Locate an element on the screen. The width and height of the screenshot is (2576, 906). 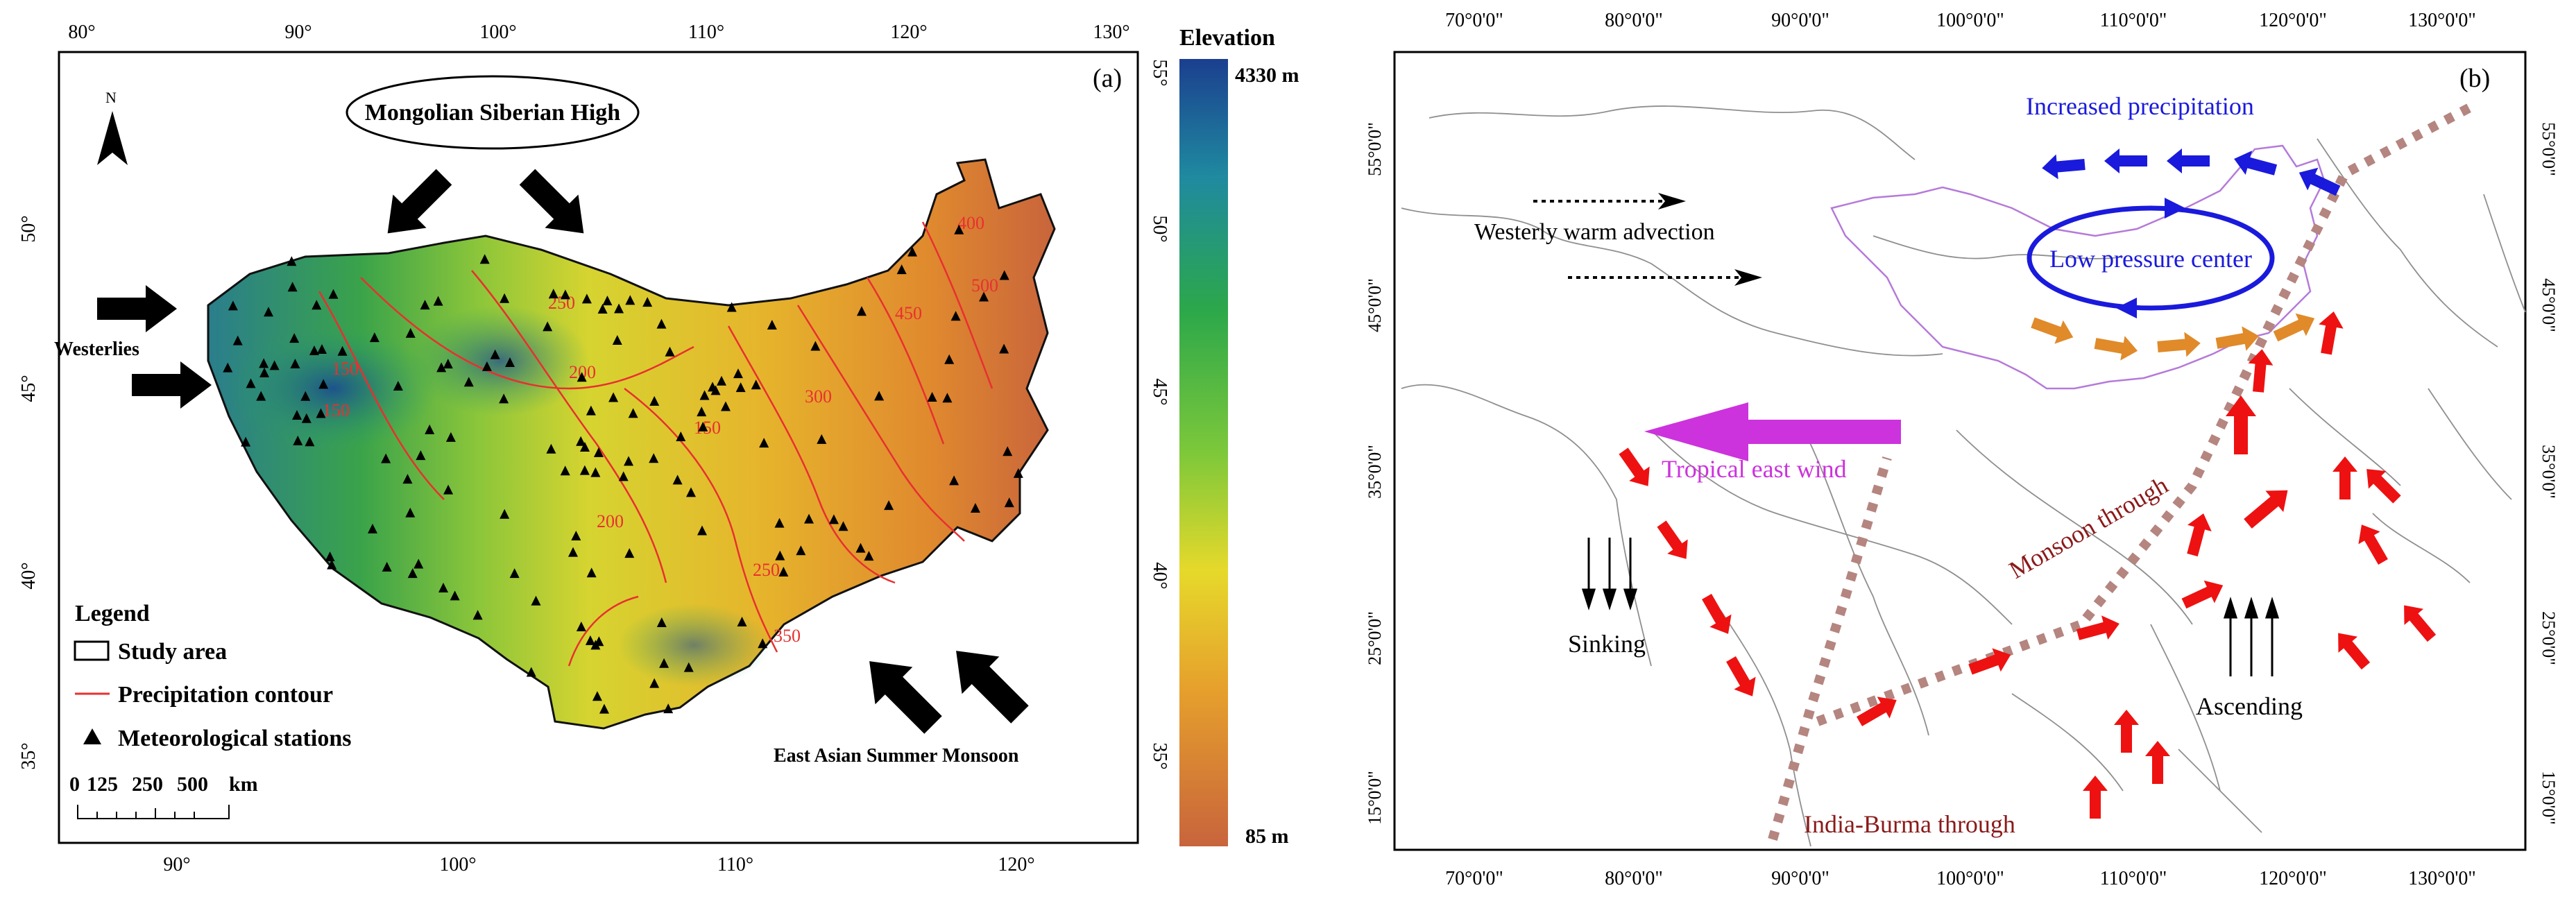
india-burma-trough-line is located at coordinates (1830, 648).